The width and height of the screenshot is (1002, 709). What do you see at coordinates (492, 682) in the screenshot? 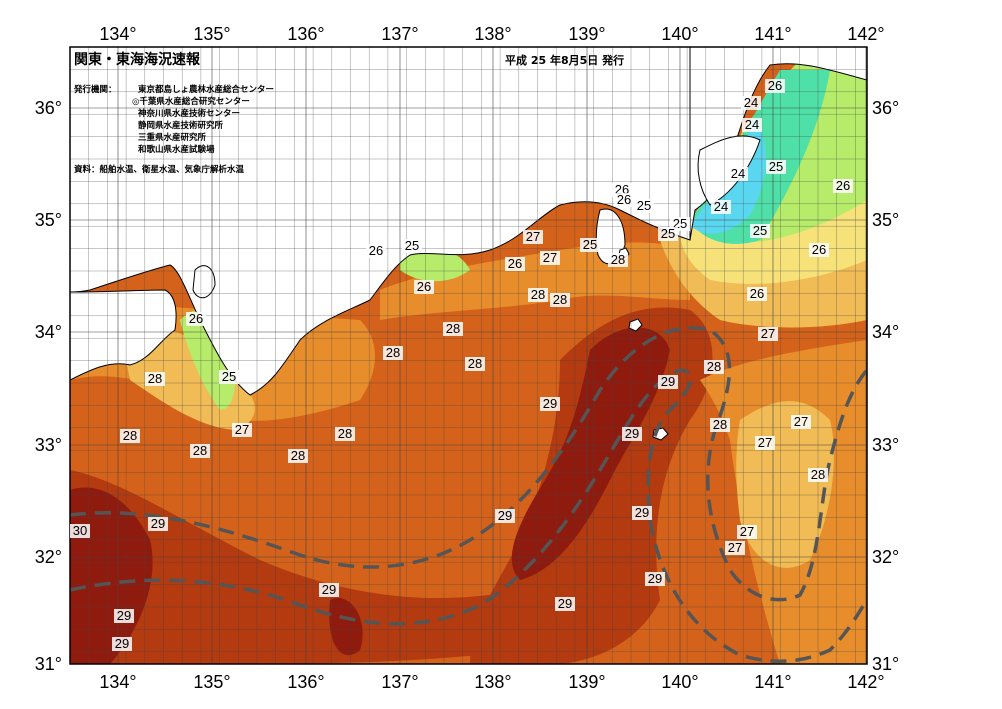
I see `lon-tick-label: 138°` at bounding box center [492, 682].